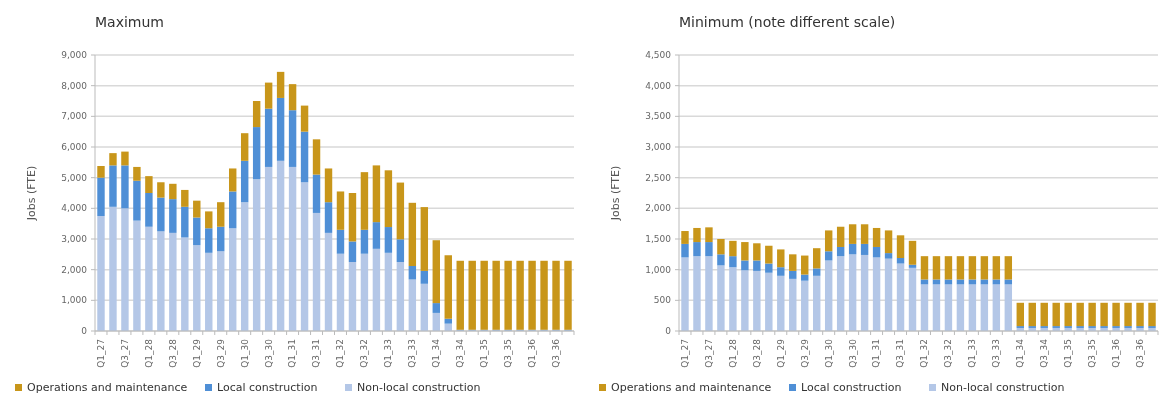  Describe the element at coordinates (658, 177) in the screenshot. I see `y-tick-label: 2,500` at that location.